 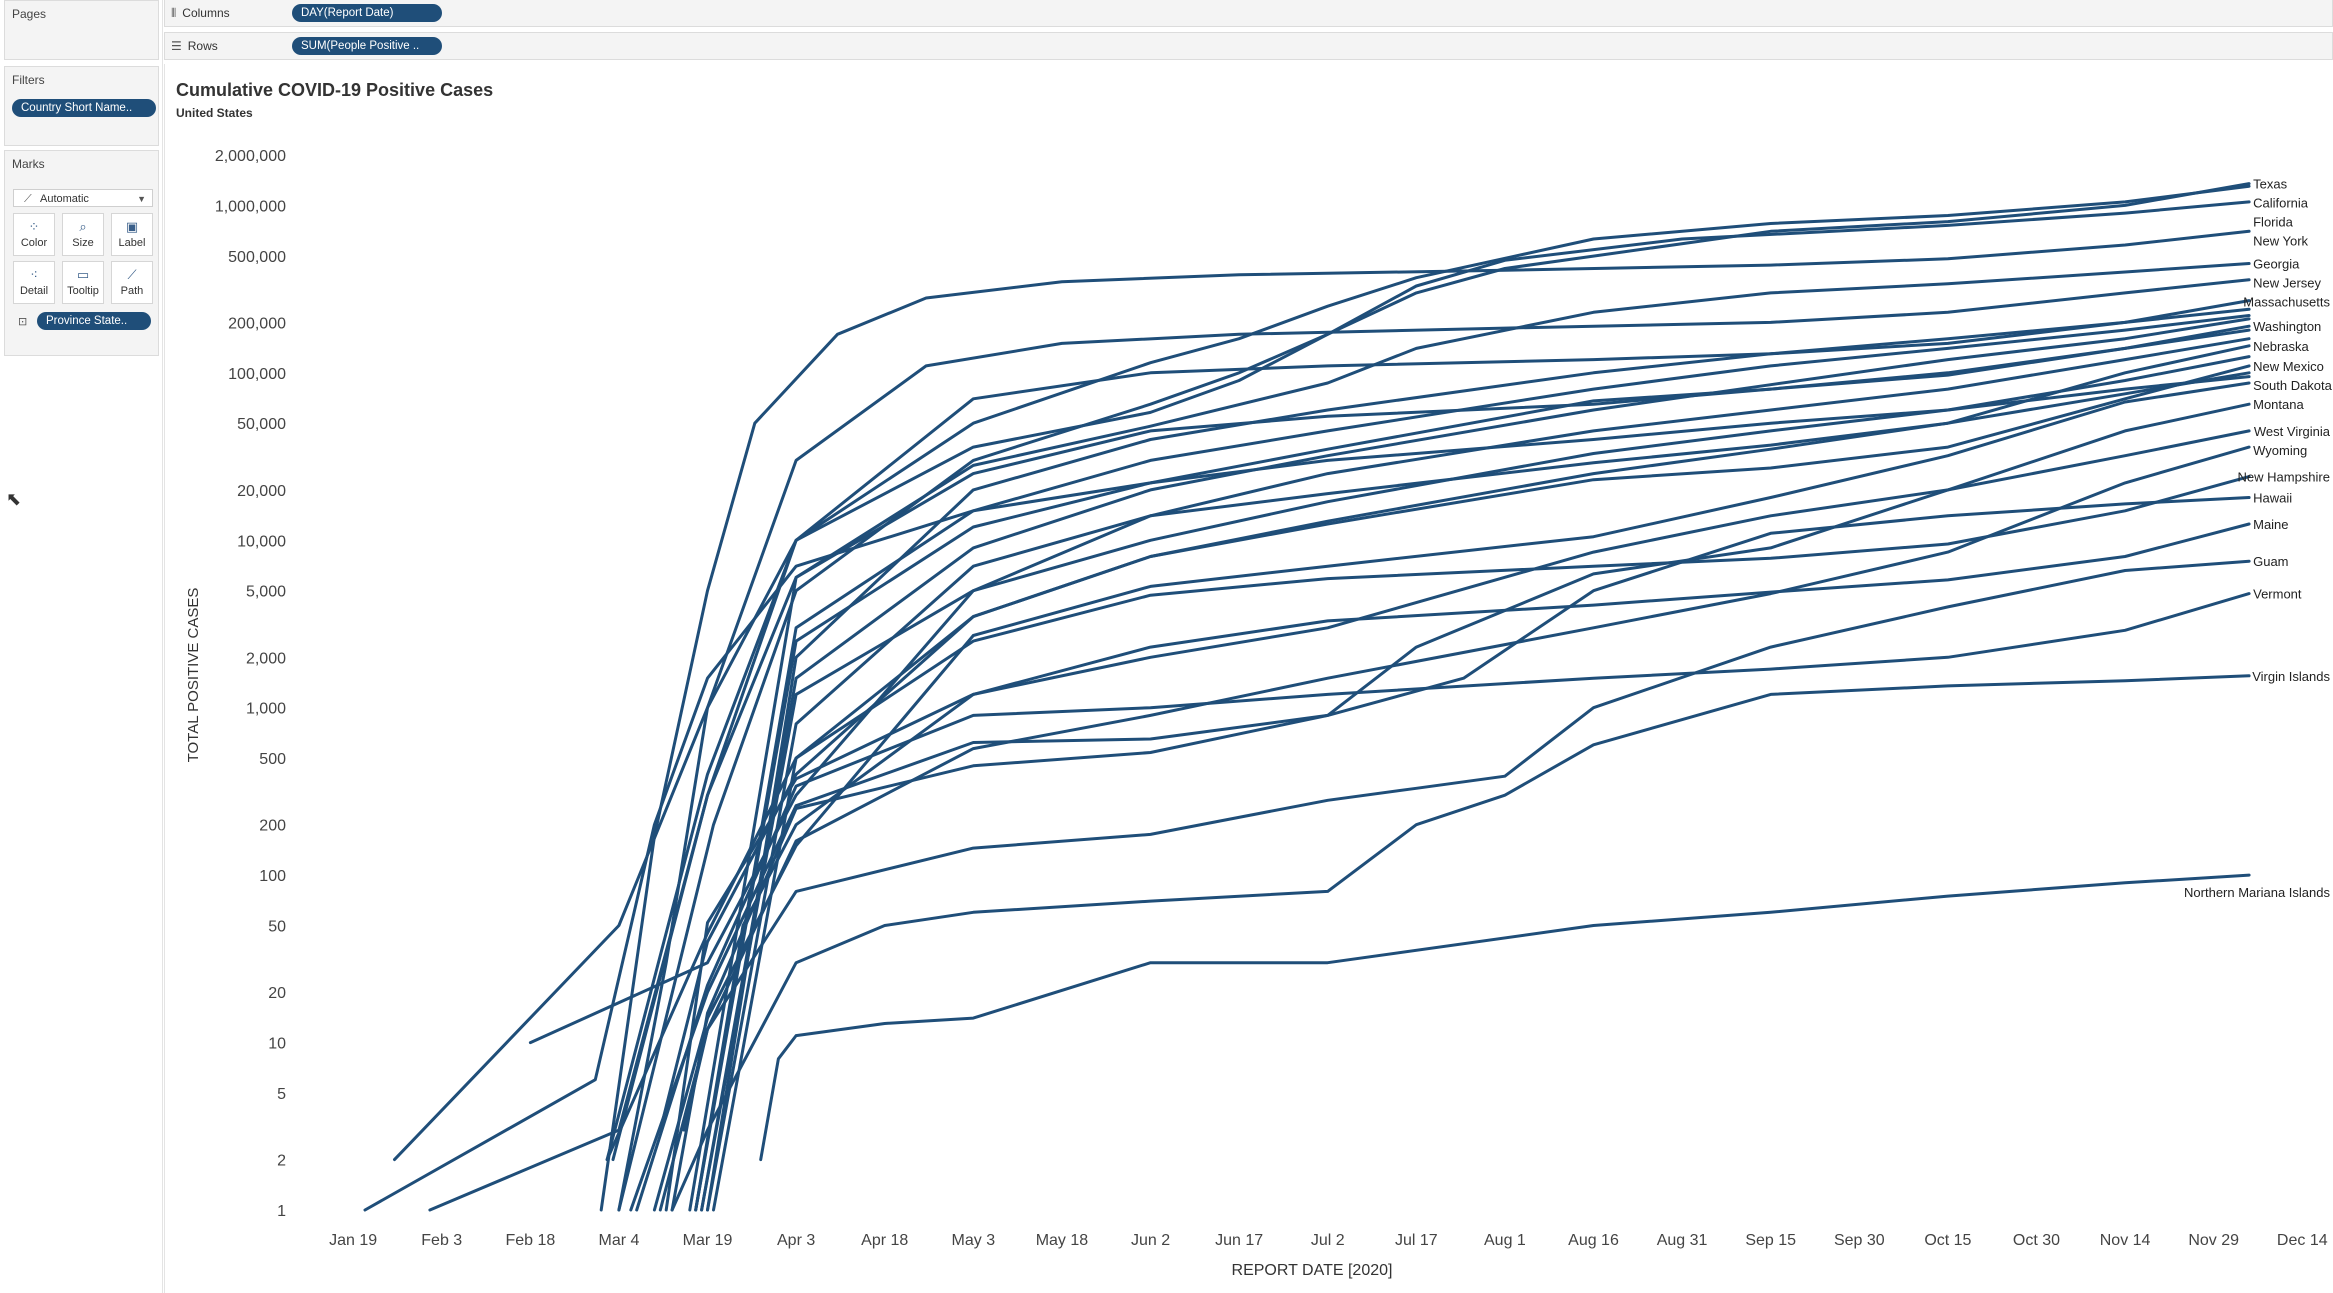 I want to click on series-end-label: New Hampshire, so click(x=2284, y=477).